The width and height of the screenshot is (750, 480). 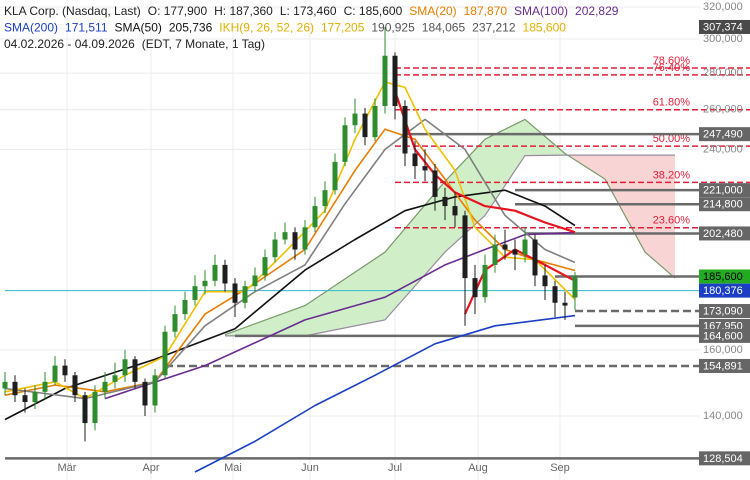 What do you see at coordinates (723, 459) in the screenshot?
I see `level-label: 128,504` at bounding box center [723, 459].